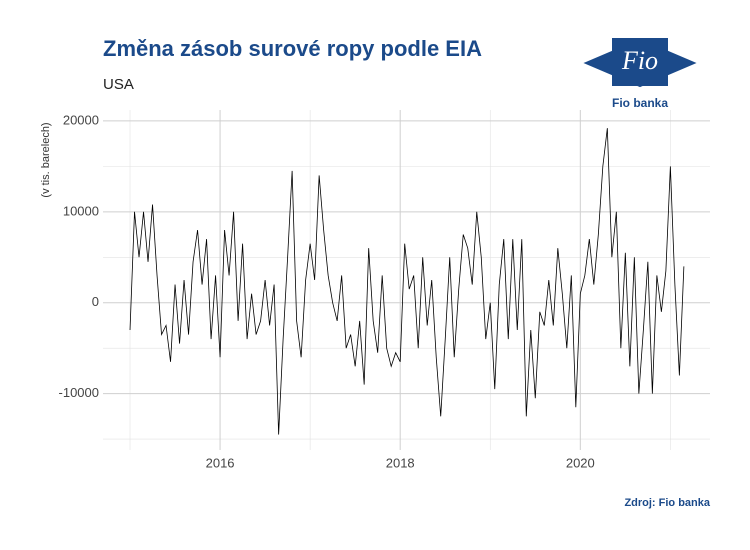 The width and height of the screenshot is (750, 550). Describe the element at coordinates (580, 462) in the screenshot. I see `x-tick-label: 2020` at that location.